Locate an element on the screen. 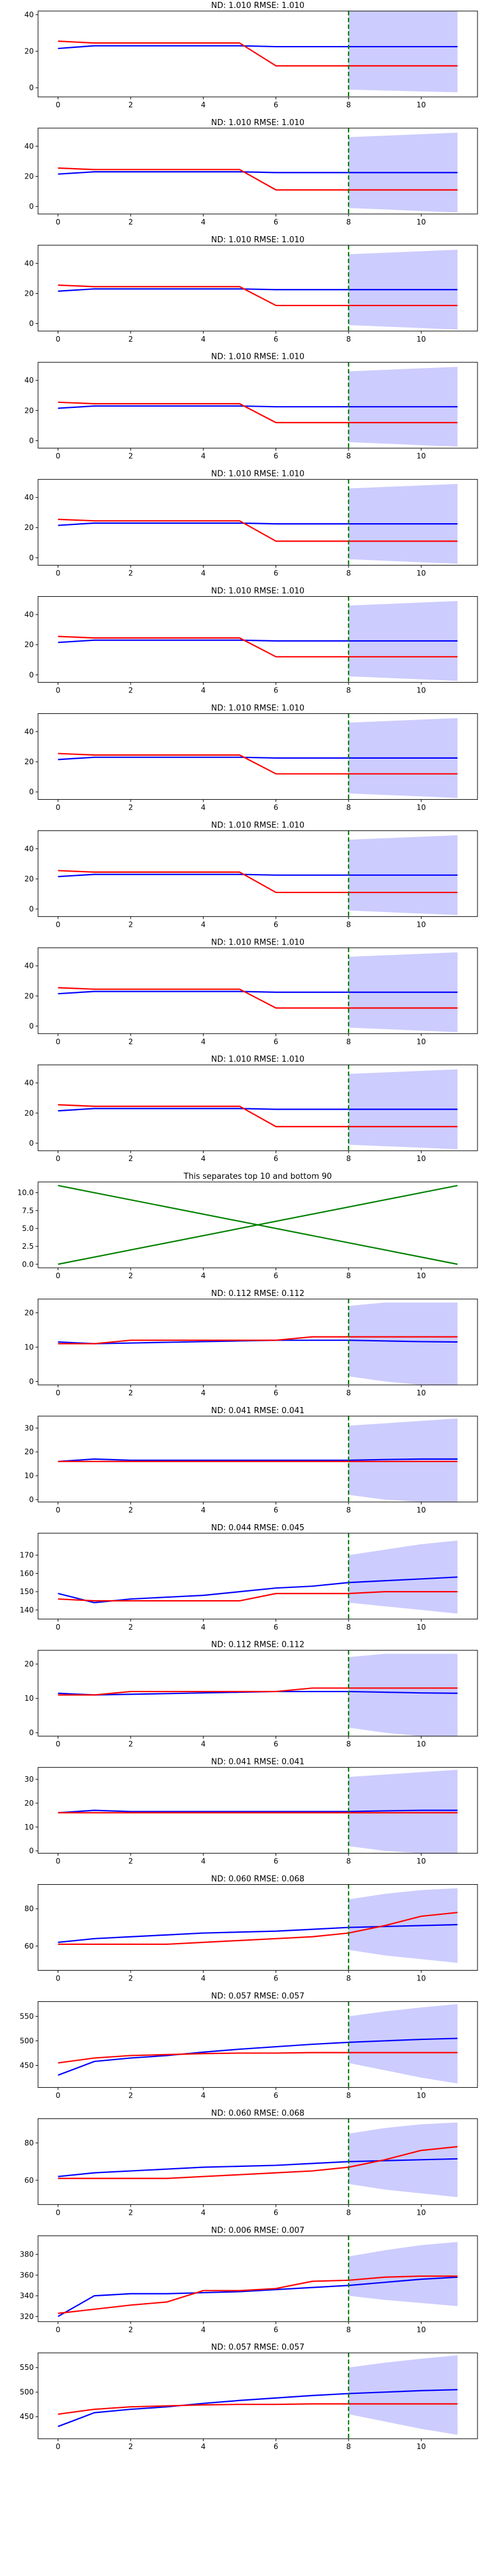  y-tick-label: 80 is located at coordinates (30, 2143).